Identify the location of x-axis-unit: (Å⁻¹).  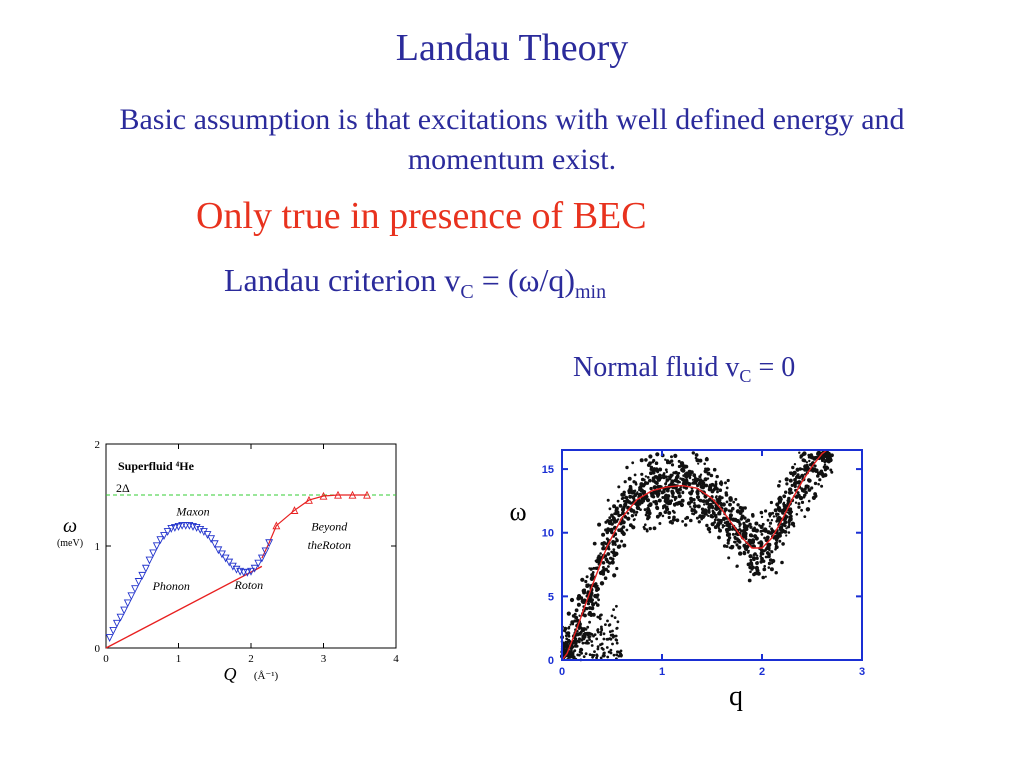
(266, 676).